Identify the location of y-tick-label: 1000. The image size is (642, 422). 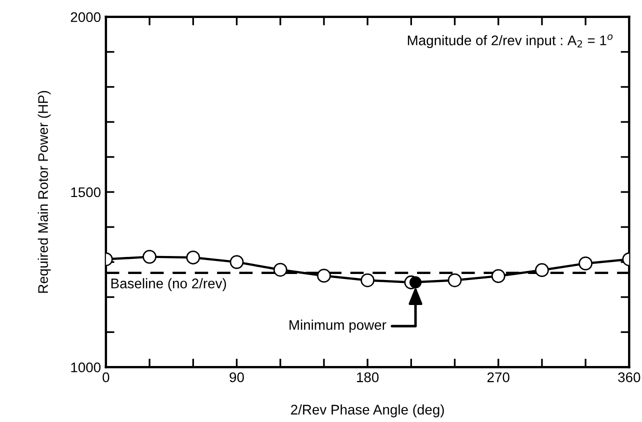
(86, 367).